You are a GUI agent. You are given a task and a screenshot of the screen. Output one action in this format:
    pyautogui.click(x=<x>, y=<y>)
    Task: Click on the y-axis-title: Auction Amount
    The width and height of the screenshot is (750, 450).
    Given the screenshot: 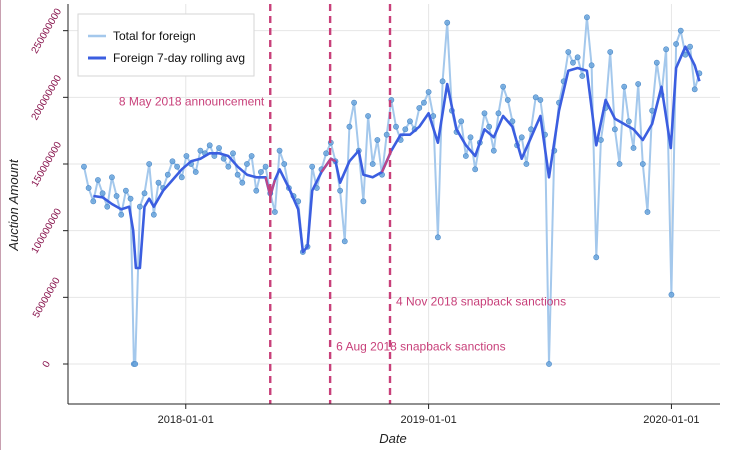 What is the action you would take?
    pyautogui.click(x=13, y=205)
    